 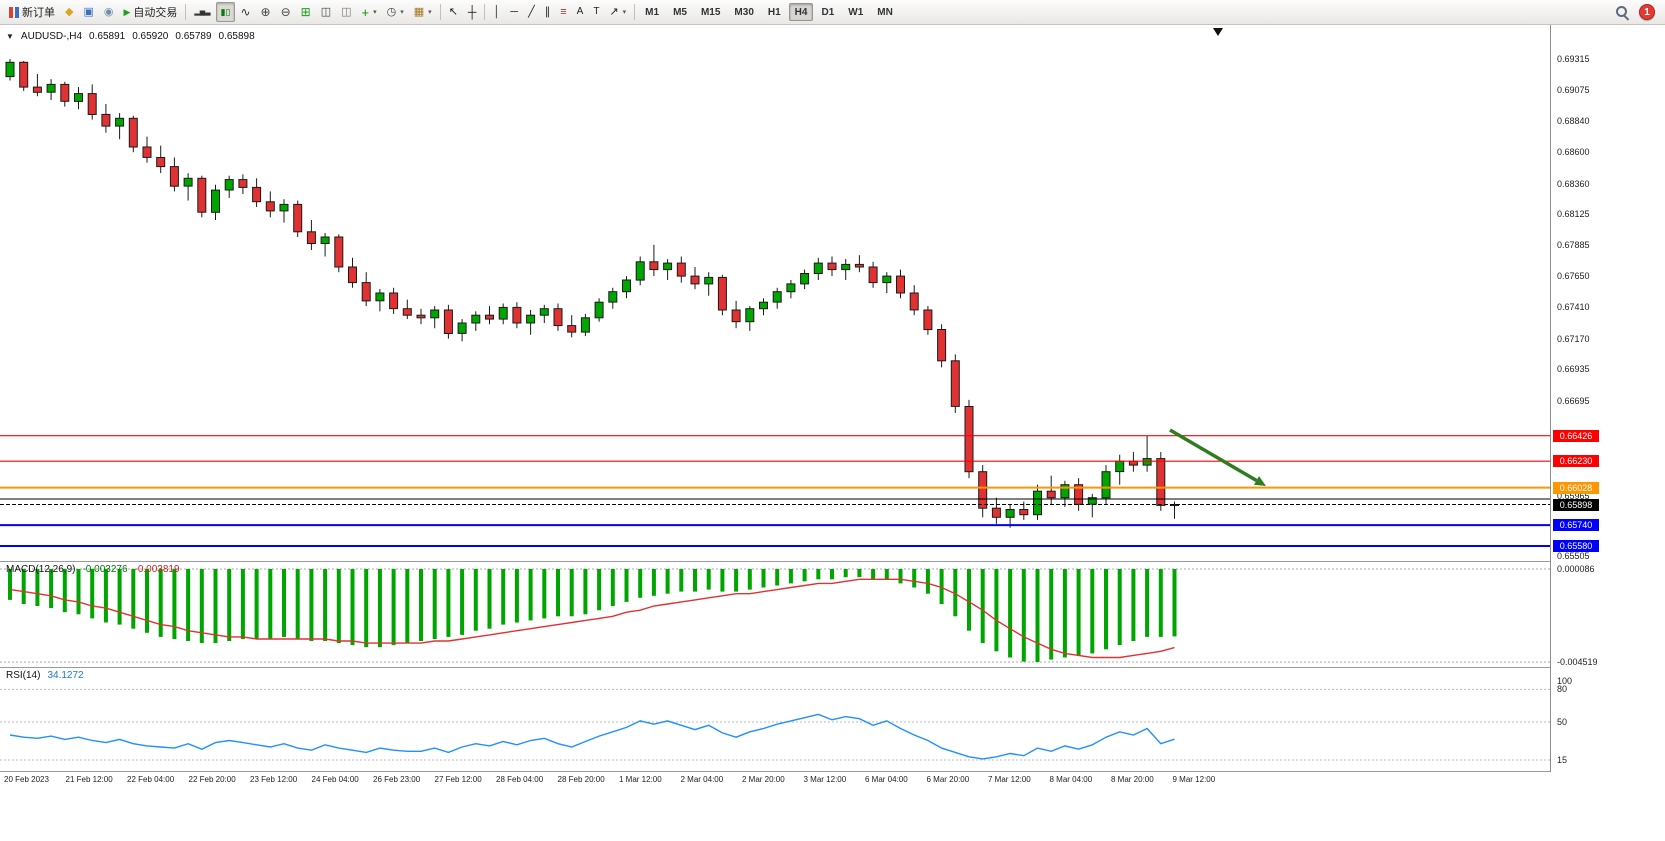 I want to click on time-axis-label: 28 Feb 04:00, so click(x=520, y=779).